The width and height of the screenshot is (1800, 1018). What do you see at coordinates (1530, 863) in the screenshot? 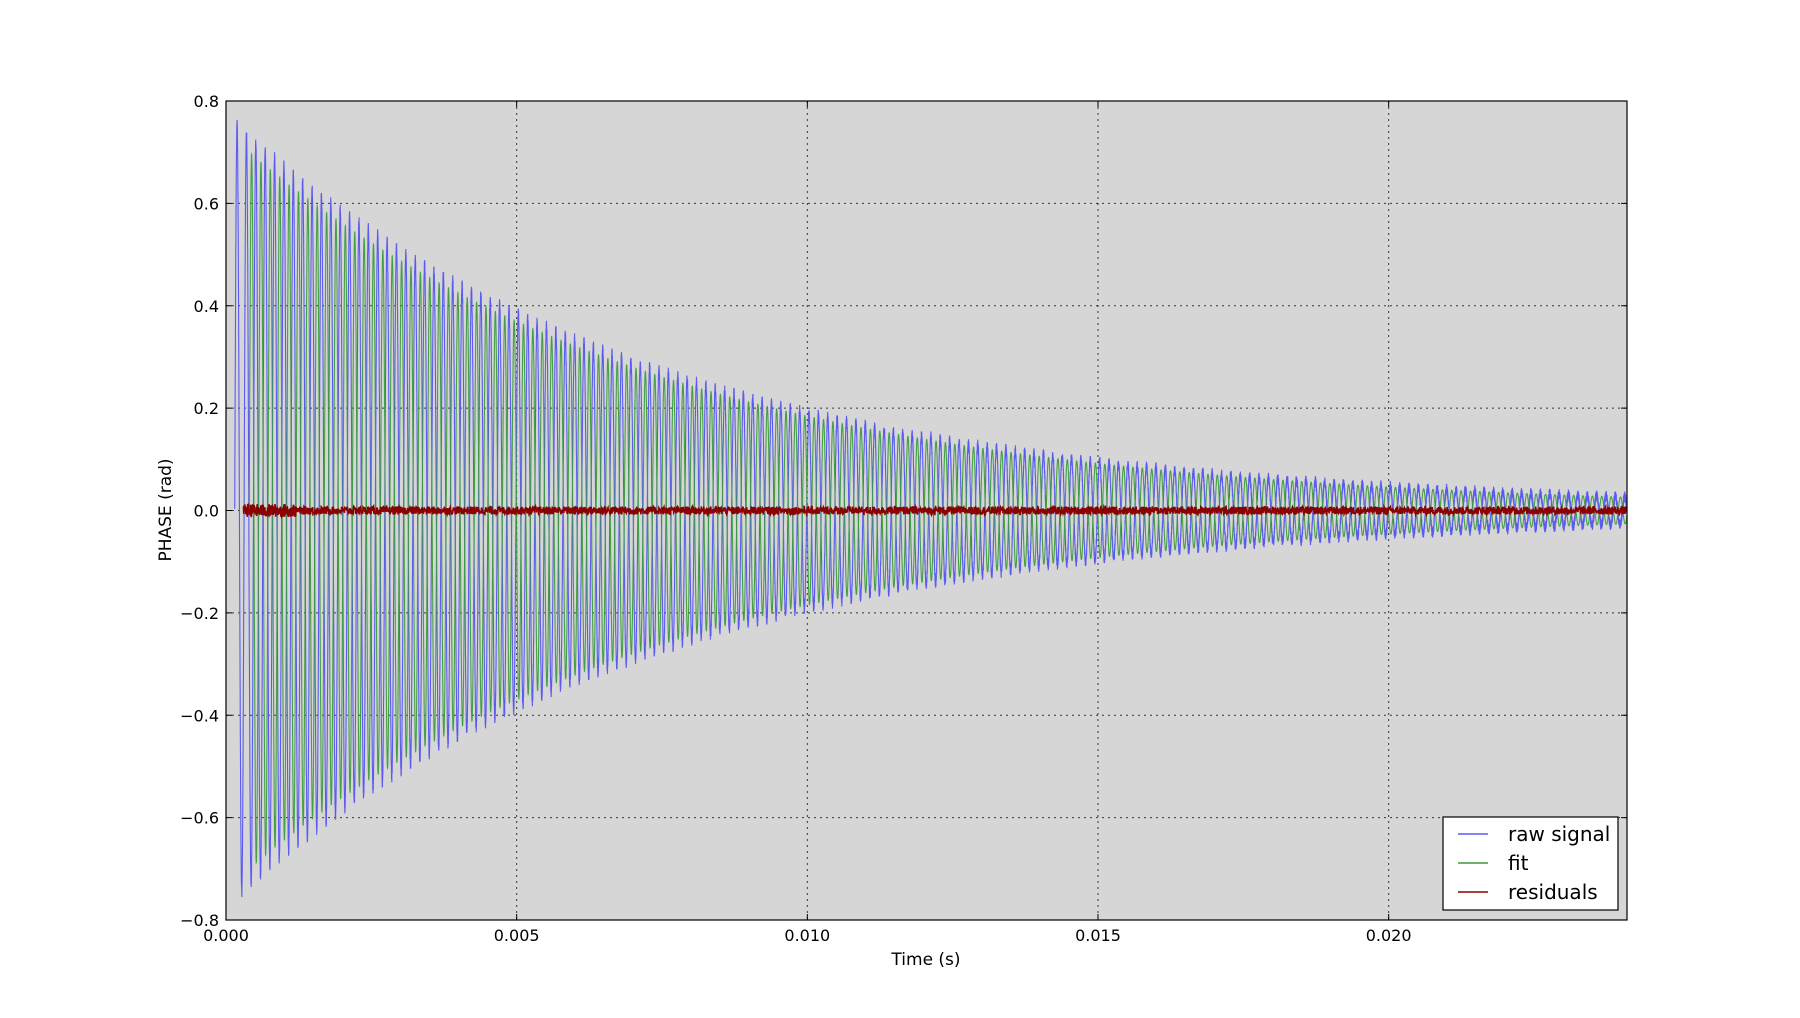
I see `legend: raw signal fit residuals` at bounding box center [1530, 863].